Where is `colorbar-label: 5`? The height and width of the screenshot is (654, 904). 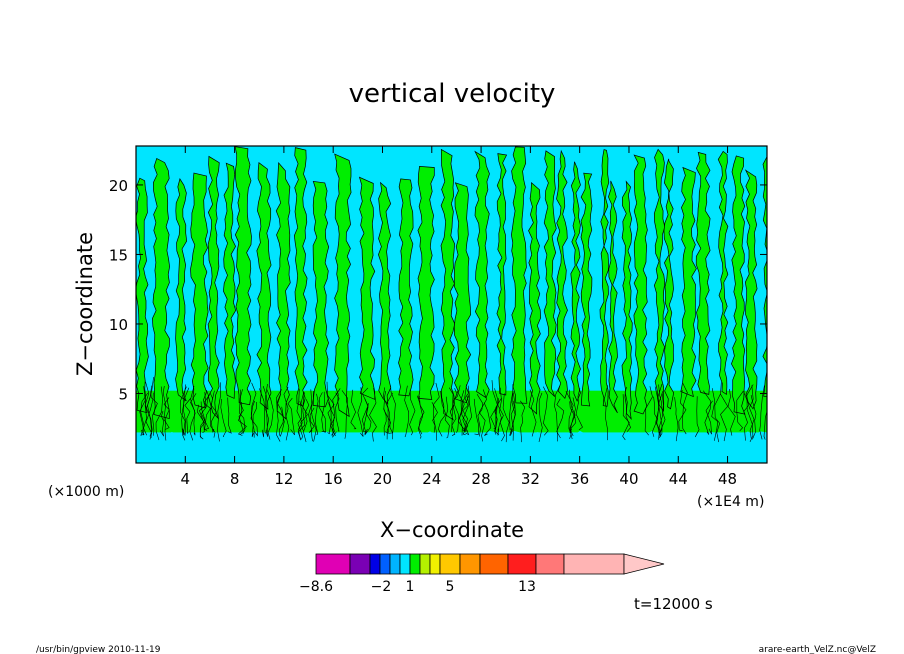 colorbar-label: 5 is located at coordinates (450, 587).